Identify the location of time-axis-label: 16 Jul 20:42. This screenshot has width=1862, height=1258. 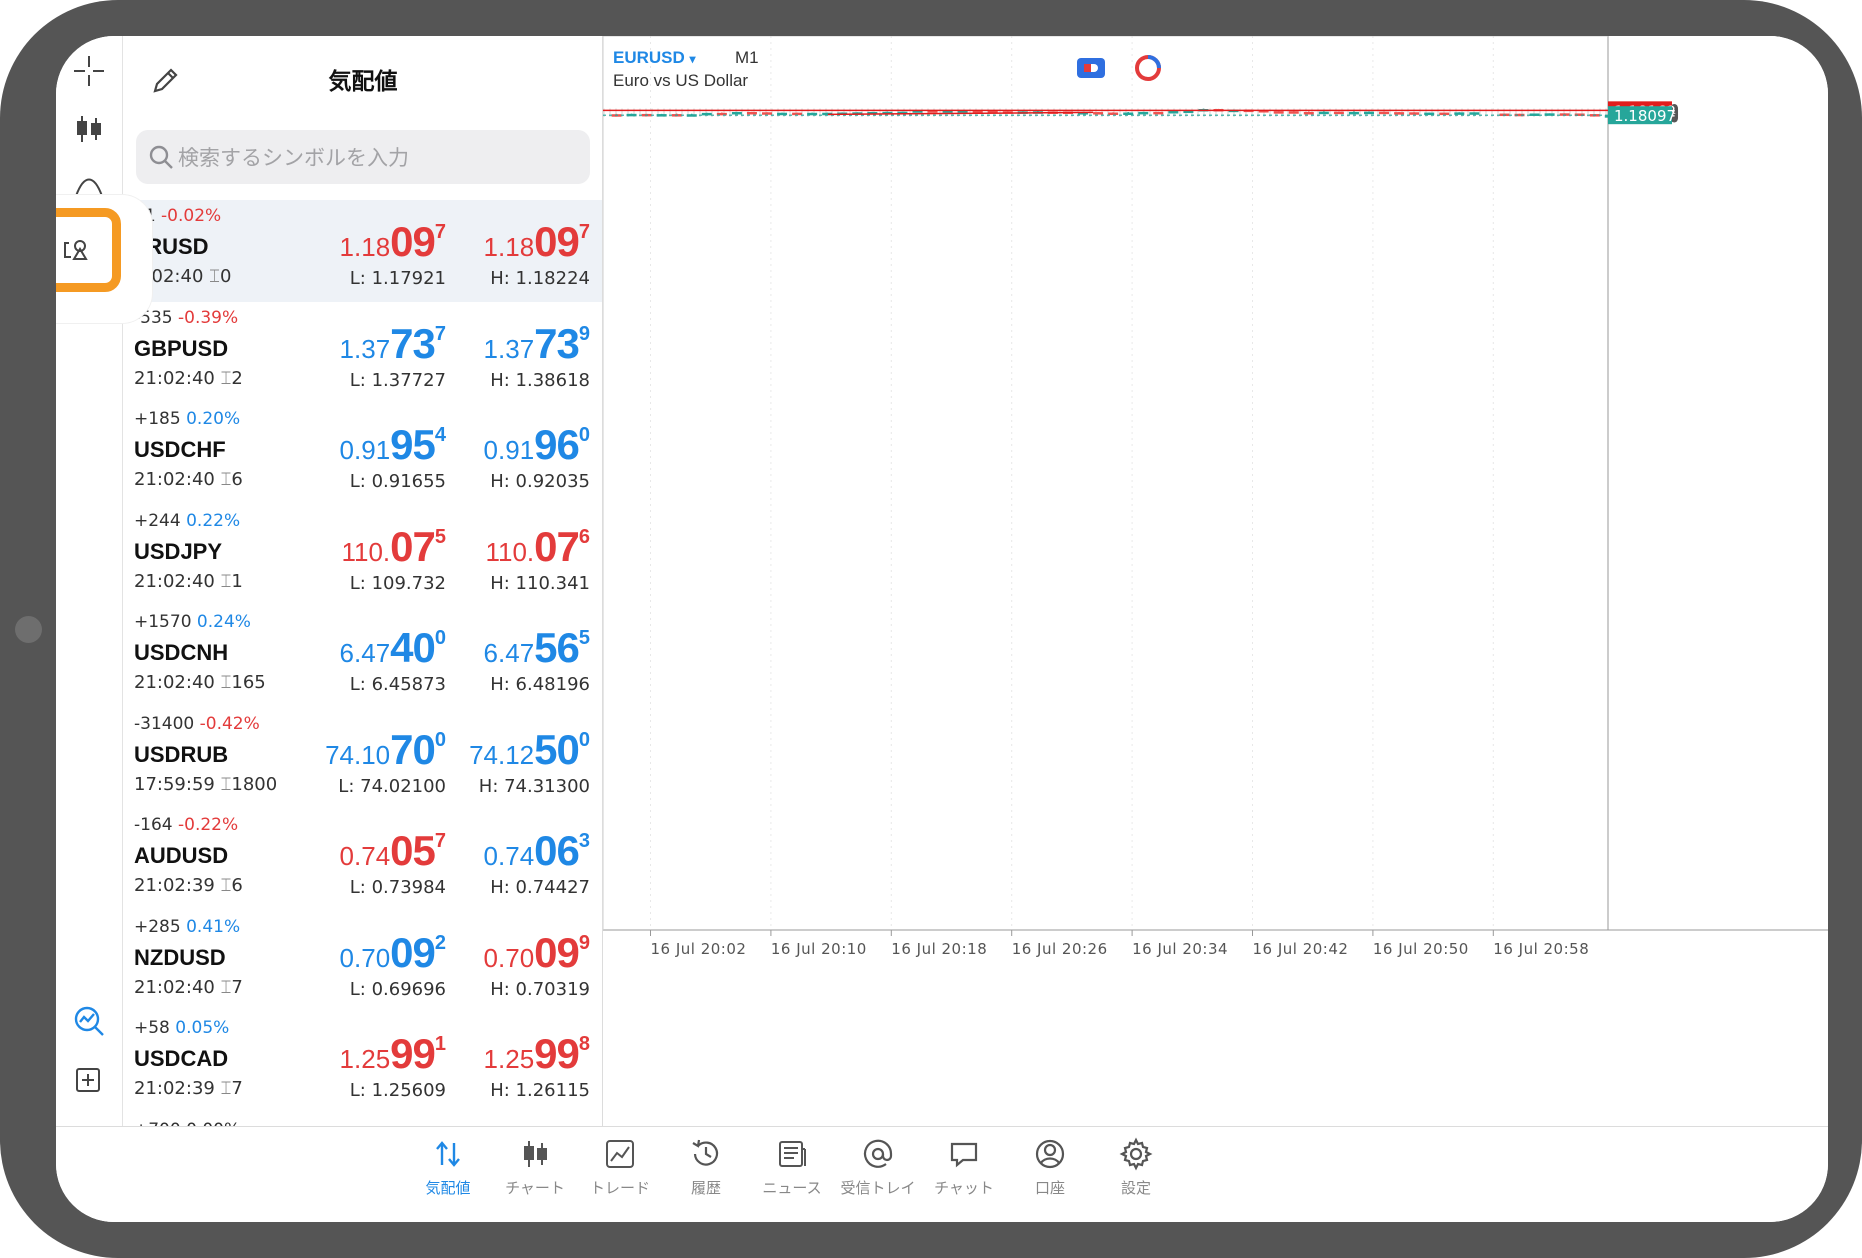
(1301, 949).